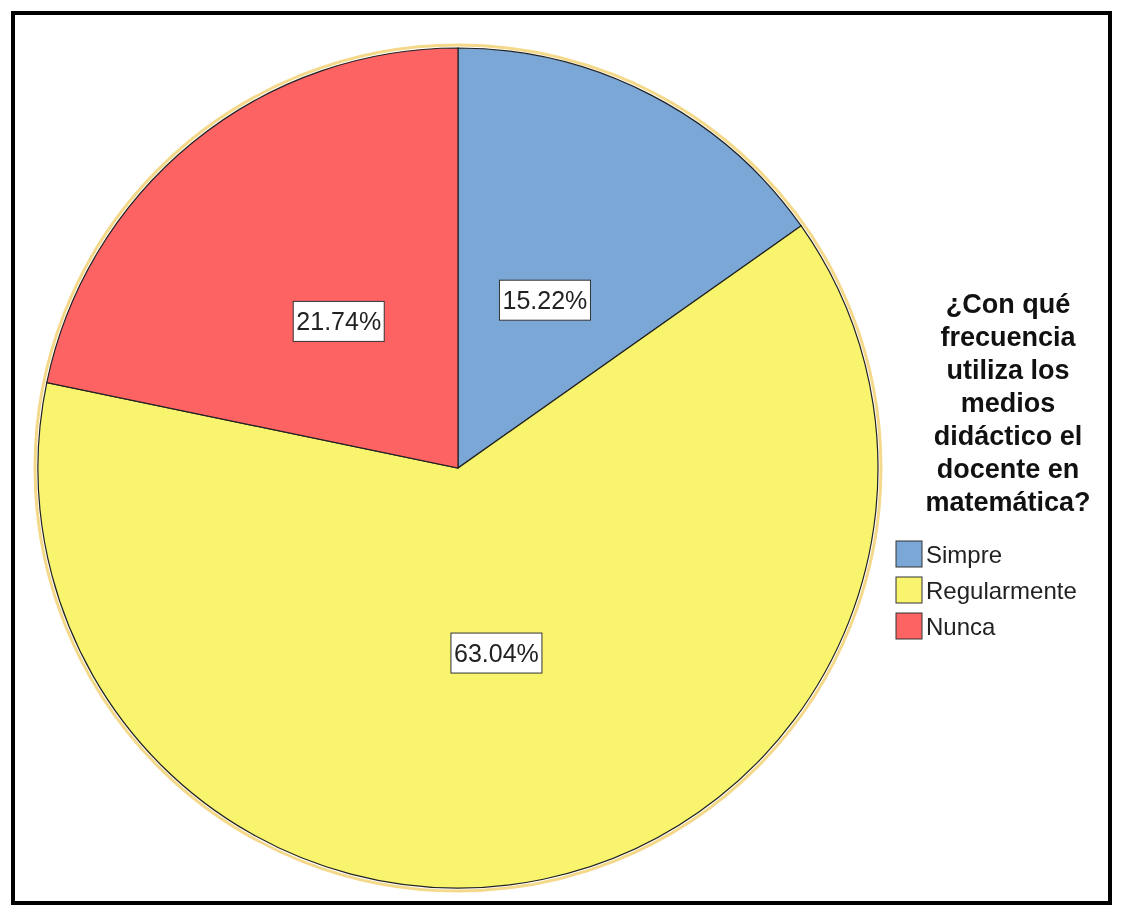 Image resolution: width=1123 pixels, height=916 pixels. What do you see at coordinates (545, 300) in the screenshot?
I see `data-label: 15.22%` at bounding box center [545, 300].